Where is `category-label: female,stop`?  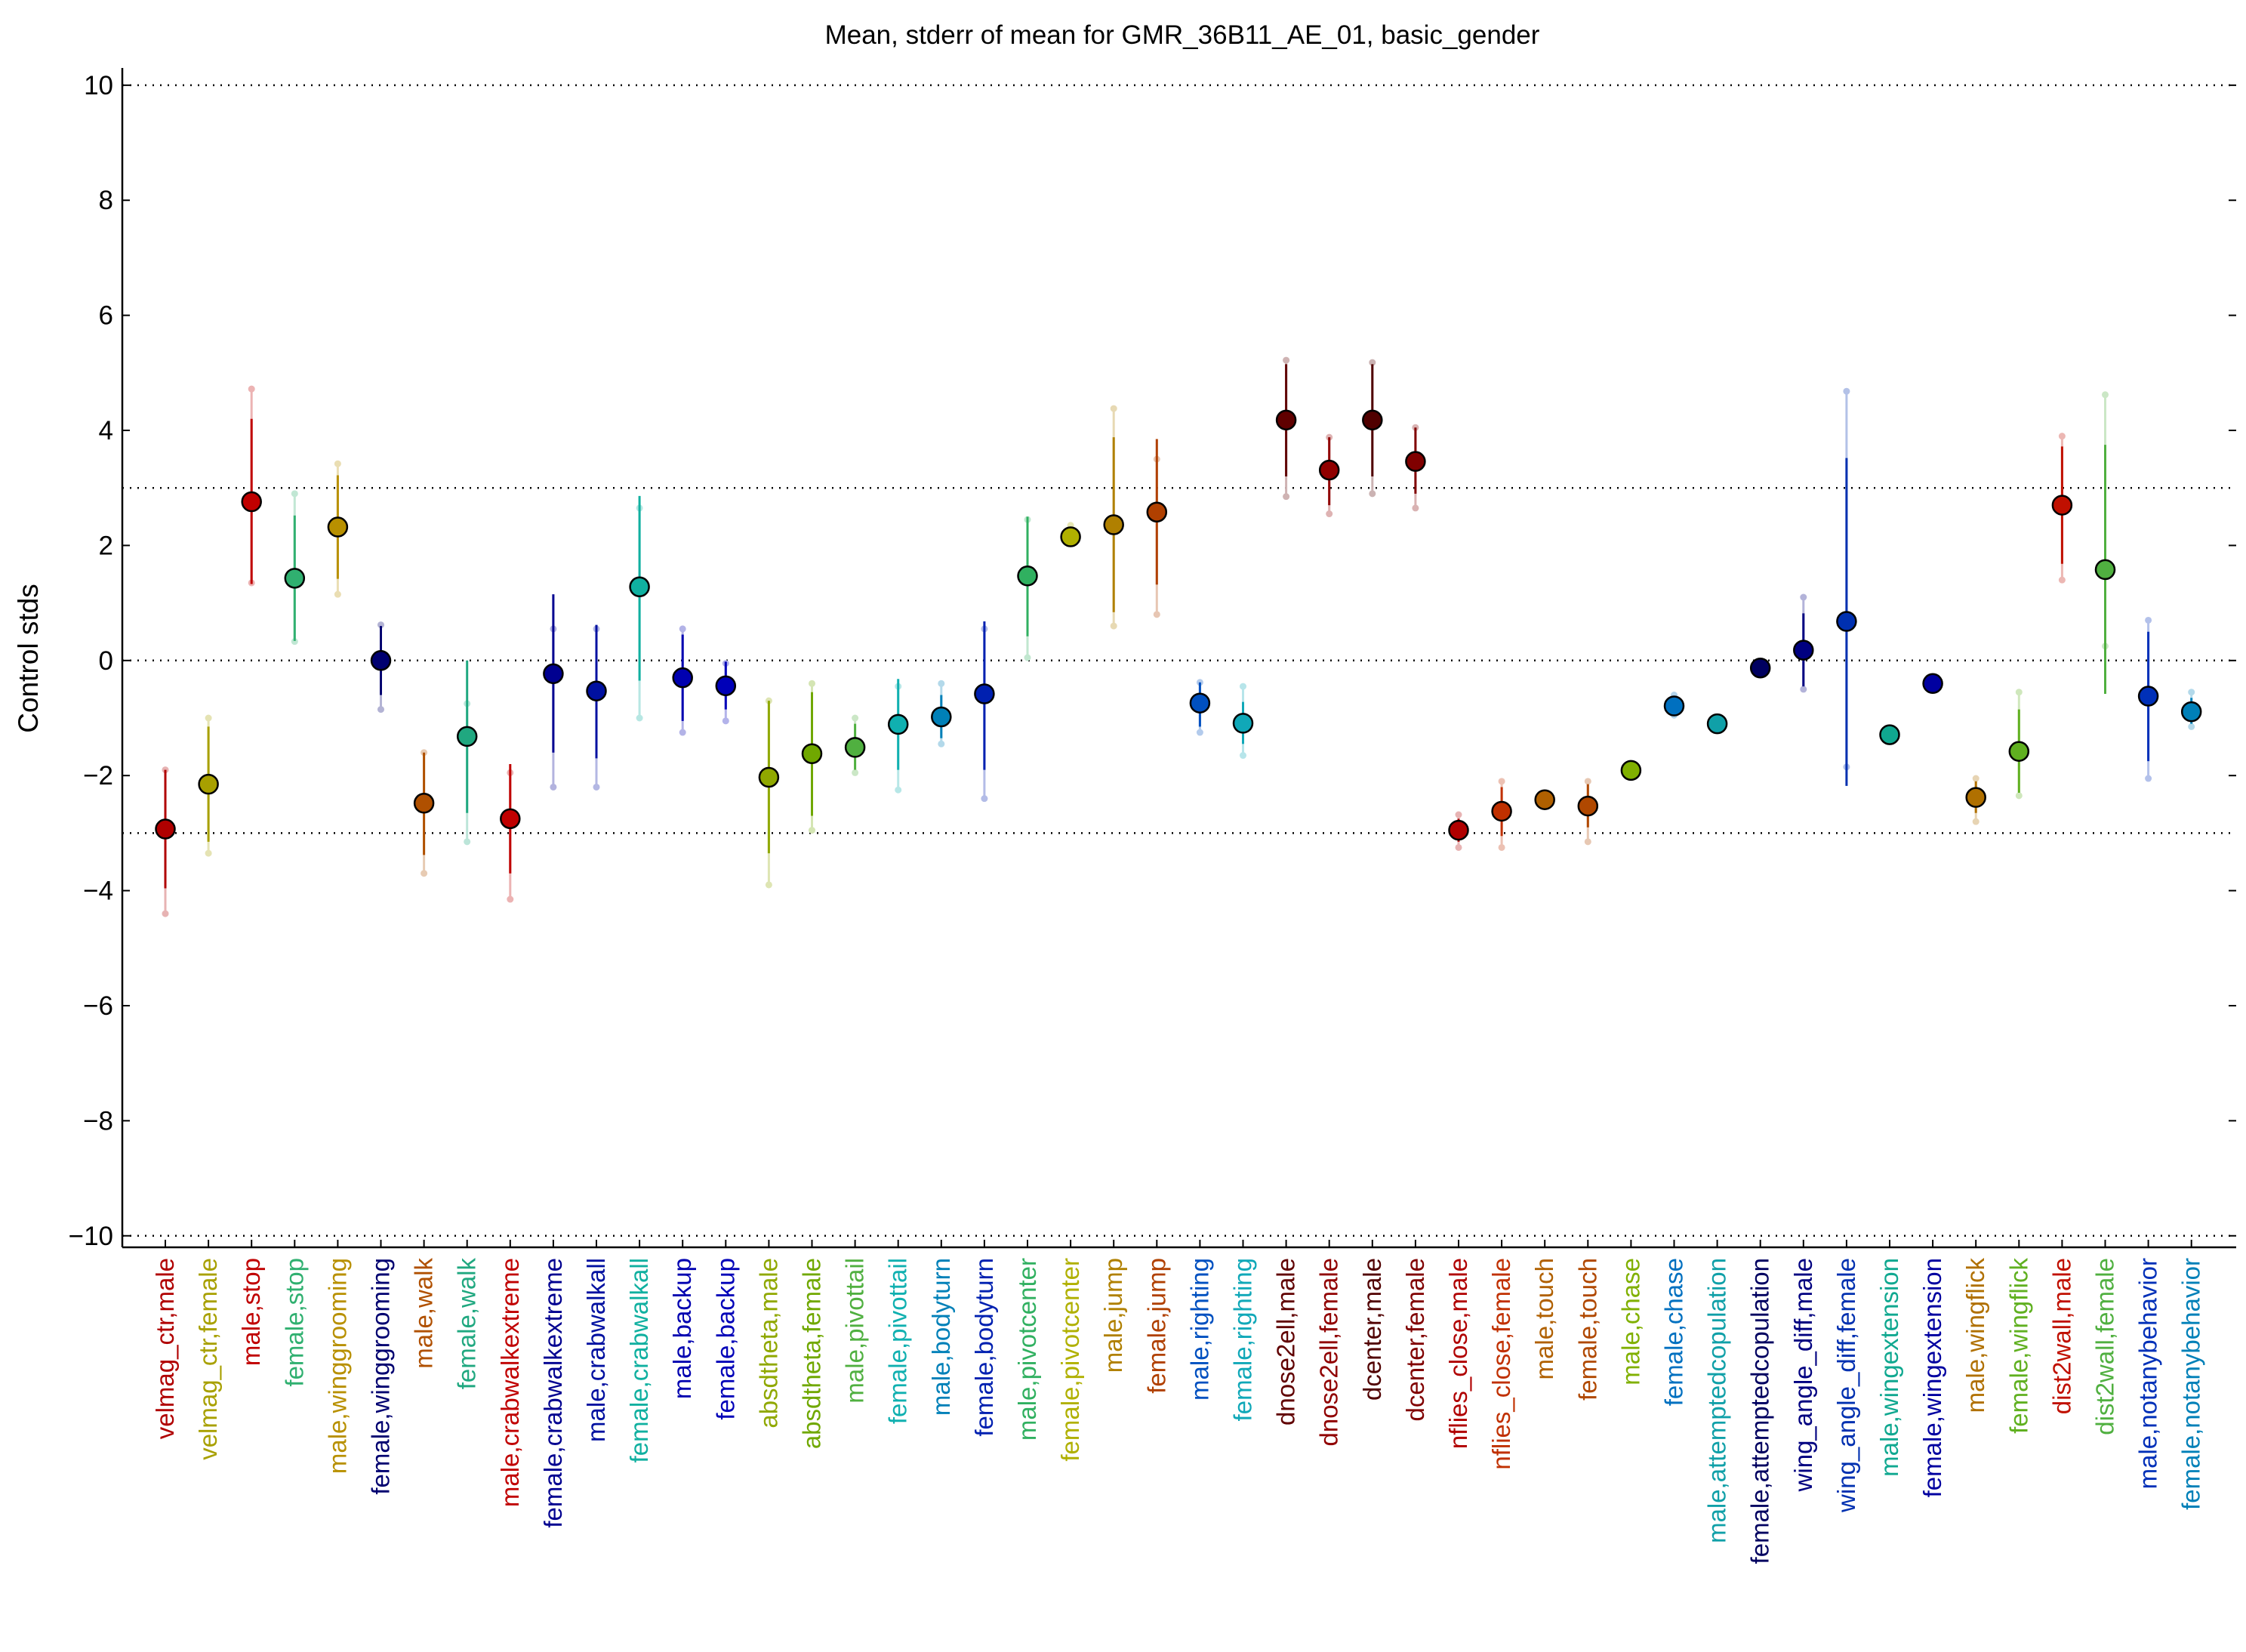
category-label: female,stop is located at coordinates (294, 1323).